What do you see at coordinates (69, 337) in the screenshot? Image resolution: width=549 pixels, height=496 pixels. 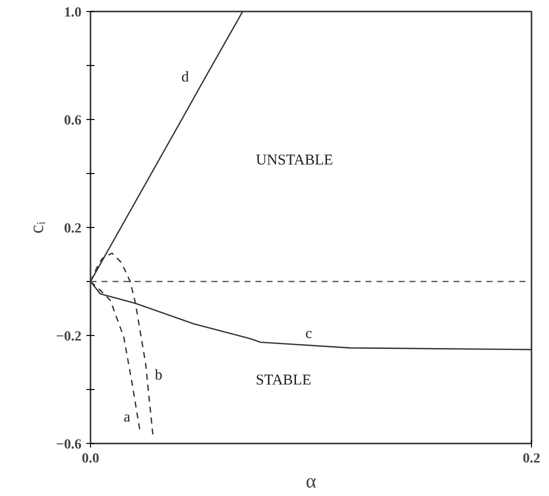 I see `y-tick-label: −0.2` at bounding box center [69, 337].